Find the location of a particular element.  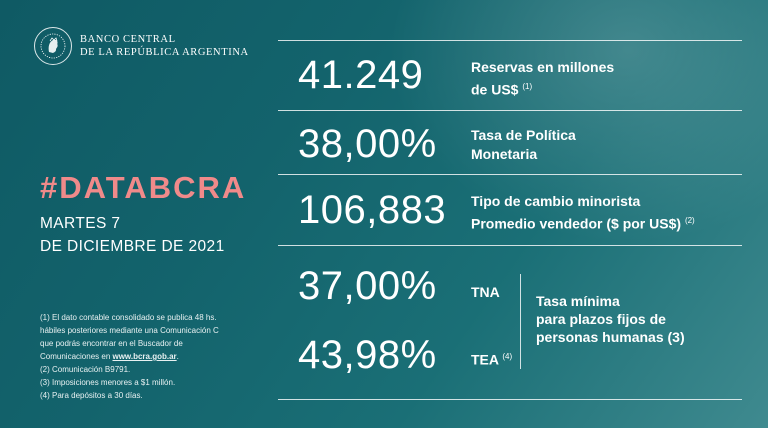

tea-label-wrap: TEA (4) is located at coordinates (491, 358).